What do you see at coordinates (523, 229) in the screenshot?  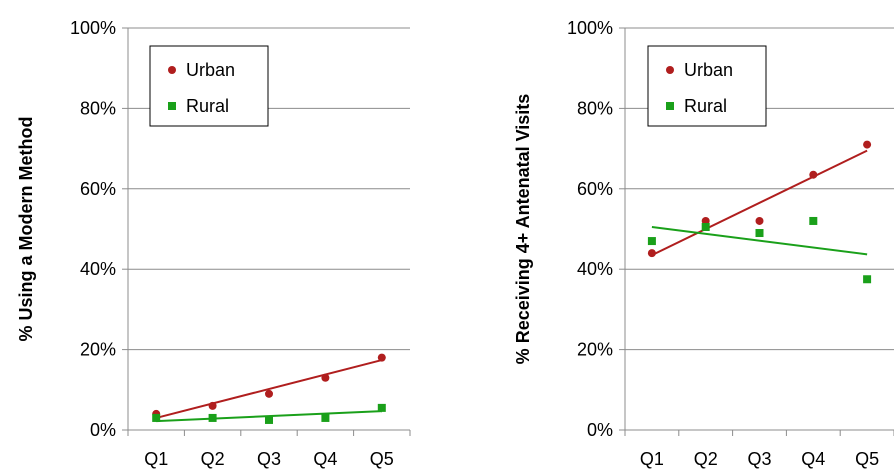 I see `y-axis-title: % Receiving 4+ Antenatal Visits` at bounding box center [523, 229].